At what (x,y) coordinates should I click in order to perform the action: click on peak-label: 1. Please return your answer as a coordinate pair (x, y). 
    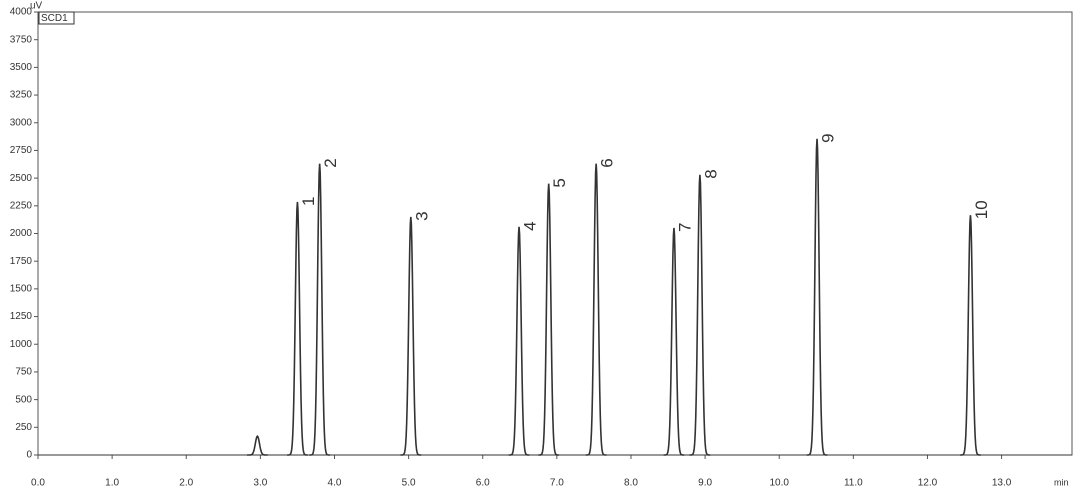
    Looking at the image, I should click on (308, 200).